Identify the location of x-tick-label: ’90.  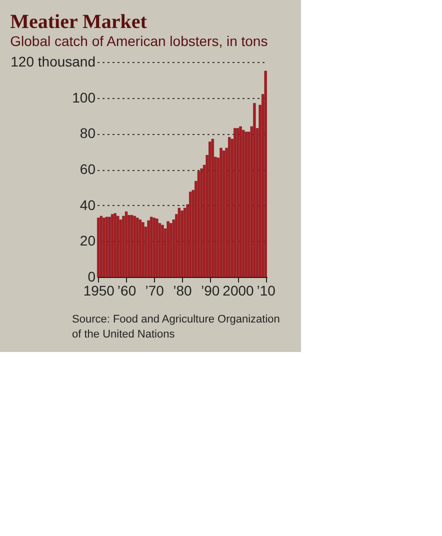
(210, 290).